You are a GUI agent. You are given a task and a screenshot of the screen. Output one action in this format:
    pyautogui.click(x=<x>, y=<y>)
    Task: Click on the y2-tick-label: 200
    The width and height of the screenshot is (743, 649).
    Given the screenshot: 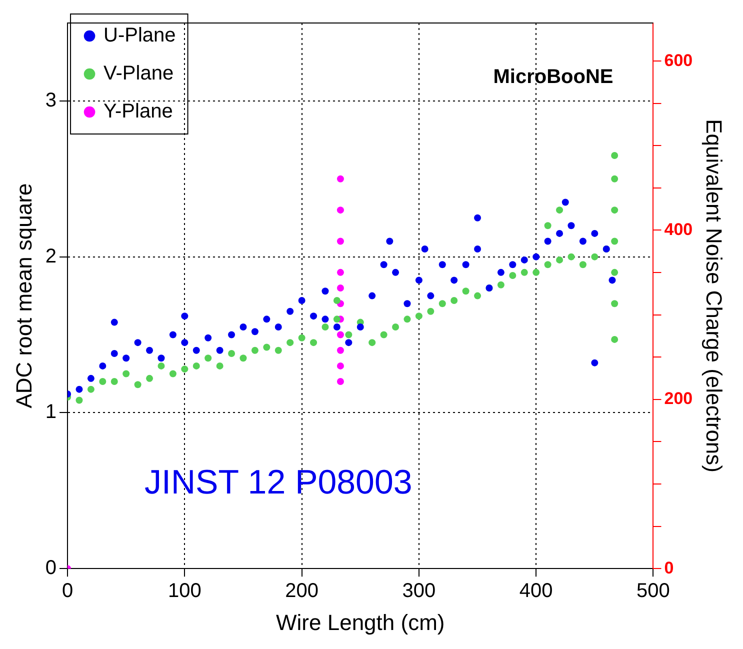 What is the action you would take?
    pyautogui.click(x=678, y=398)
    